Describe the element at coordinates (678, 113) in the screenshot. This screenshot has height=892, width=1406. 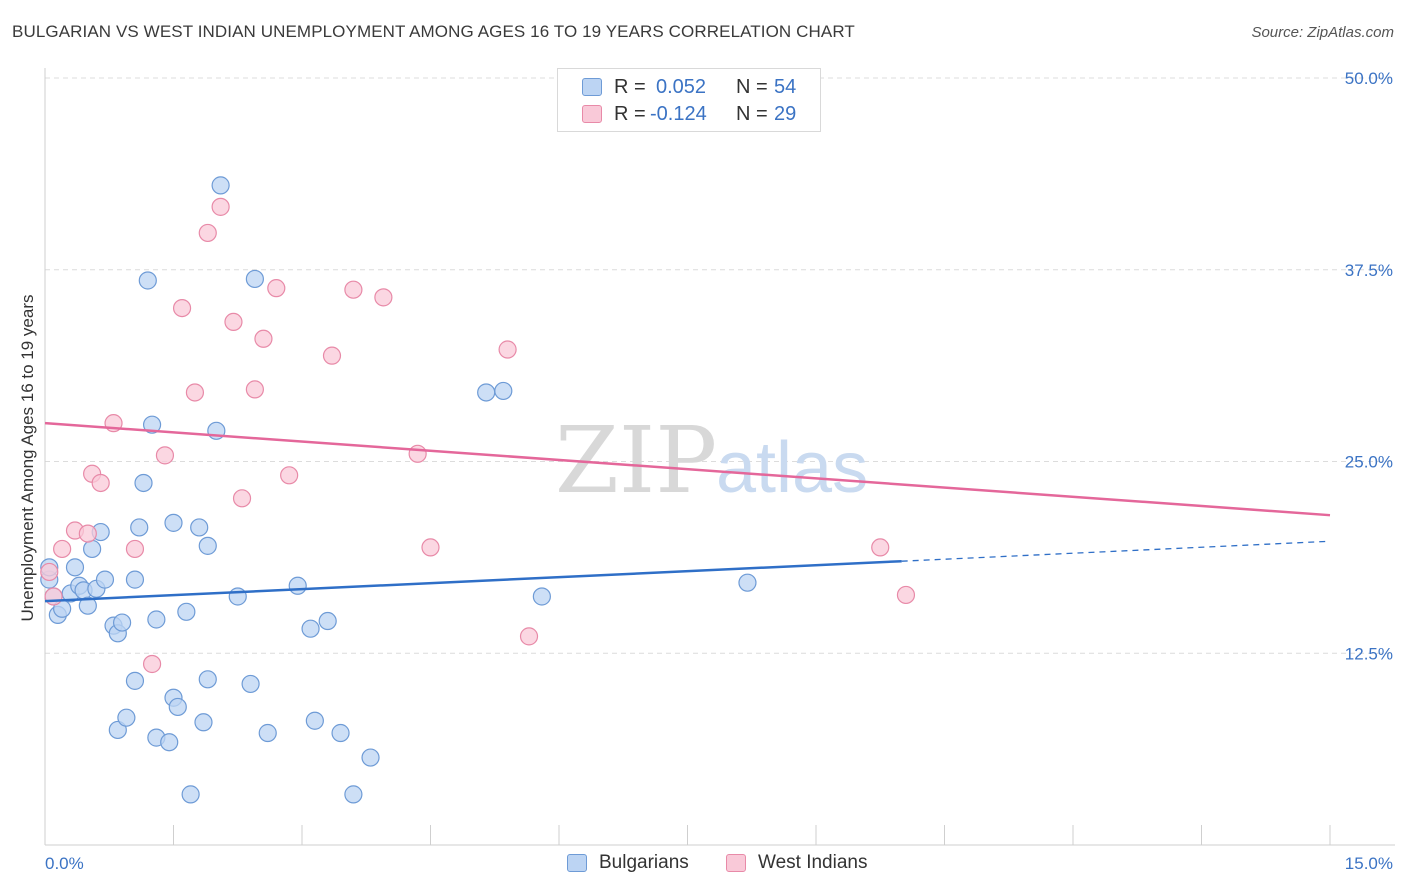
I see `legend-r-value-west-indians: -0.124` at that location.